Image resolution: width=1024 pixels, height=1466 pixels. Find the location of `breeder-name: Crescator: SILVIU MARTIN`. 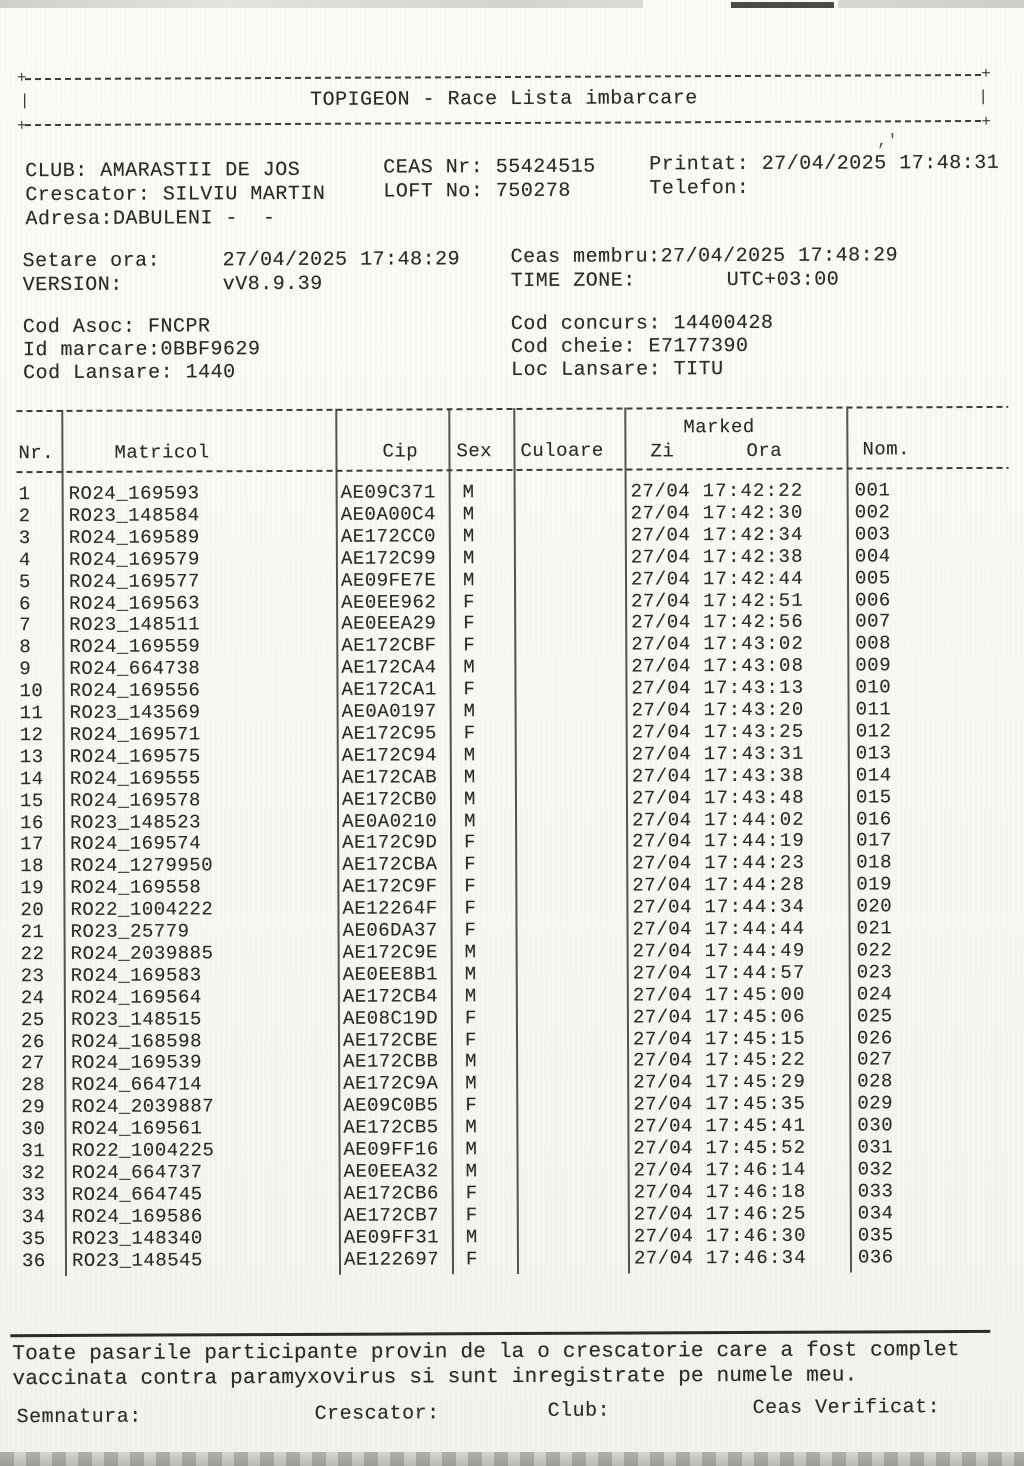

breeder-name: Crescator: SILVIU MARTIN is located at coordinates (175, 195).